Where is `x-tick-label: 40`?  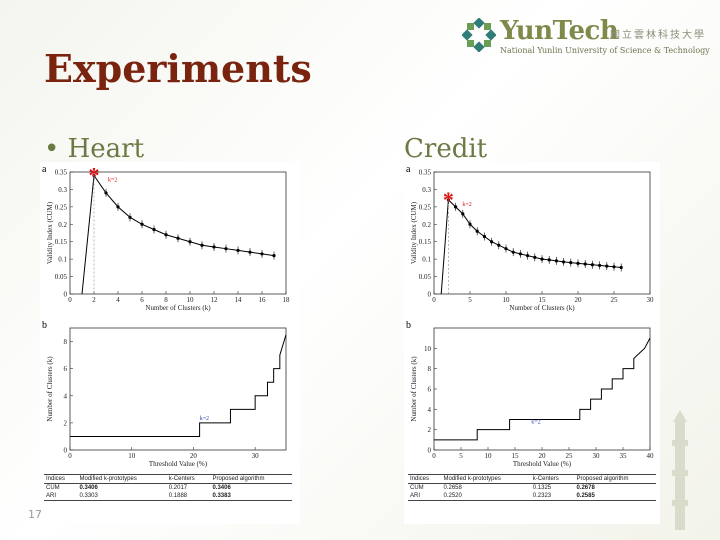
x-tick-label: 40 is located at coordinates (651, 456).